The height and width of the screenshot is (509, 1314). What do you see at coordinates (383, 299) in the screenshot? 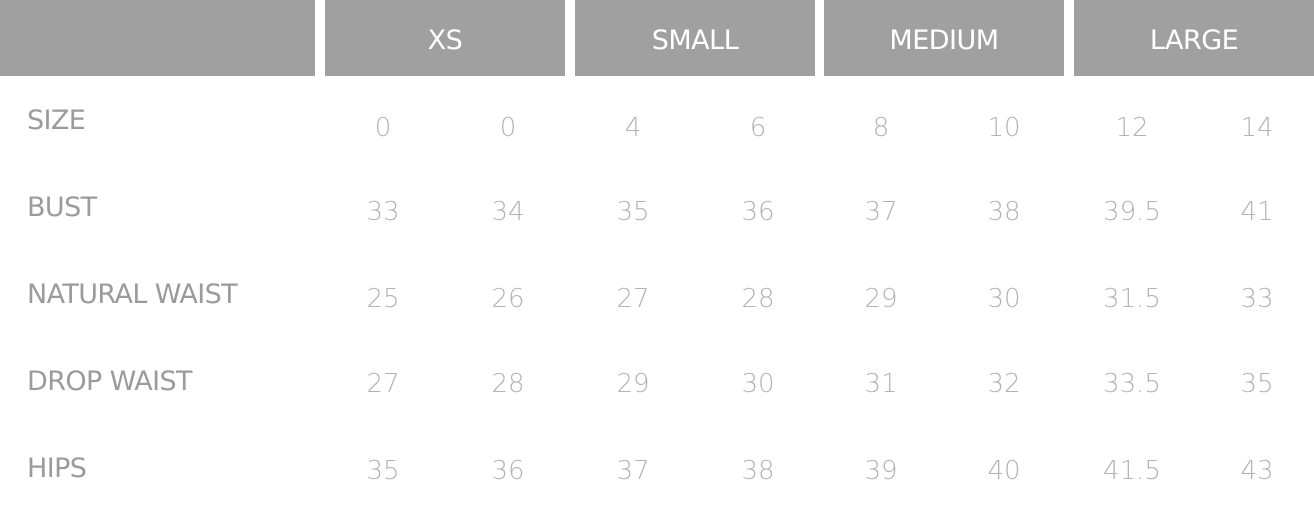
I see `table-cell: 25` at bounding box center [383, 299].